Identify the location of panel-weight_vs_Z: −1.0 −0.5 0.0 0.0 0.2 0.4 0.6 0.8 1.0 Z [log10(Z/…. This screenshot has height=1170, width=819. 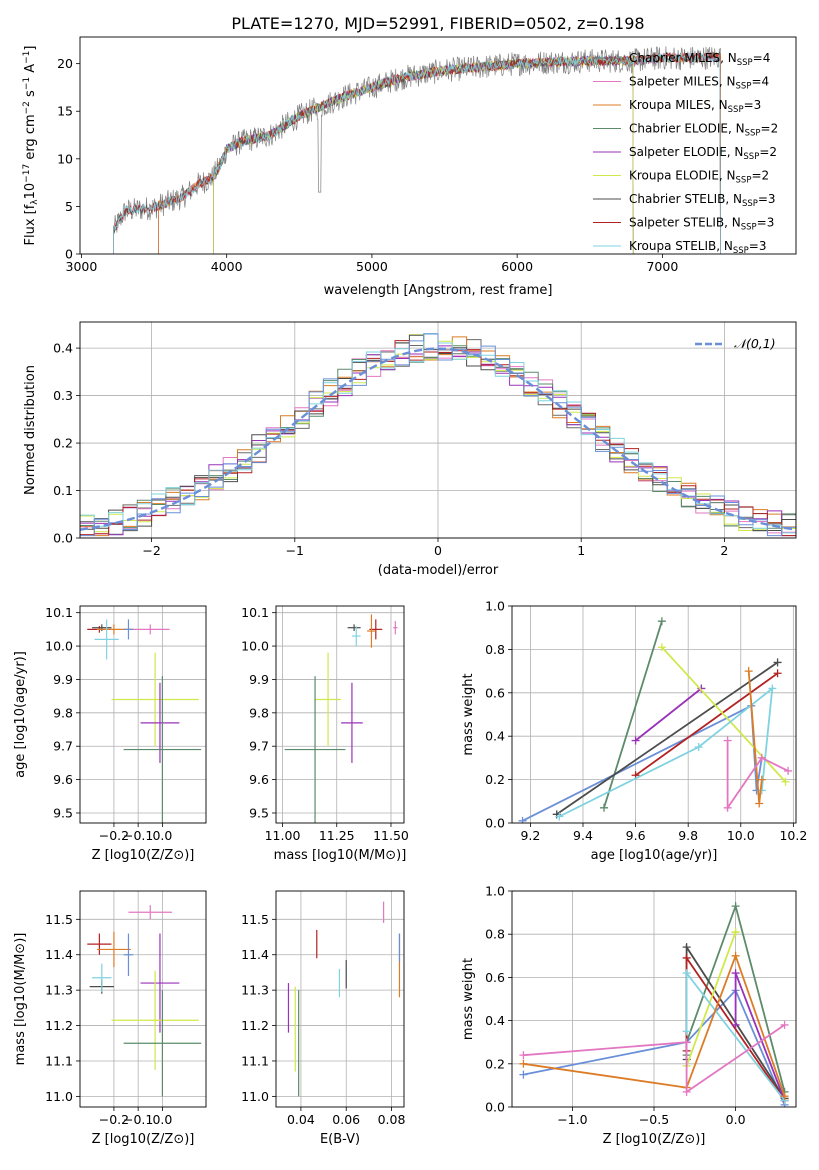
(629, 1015).